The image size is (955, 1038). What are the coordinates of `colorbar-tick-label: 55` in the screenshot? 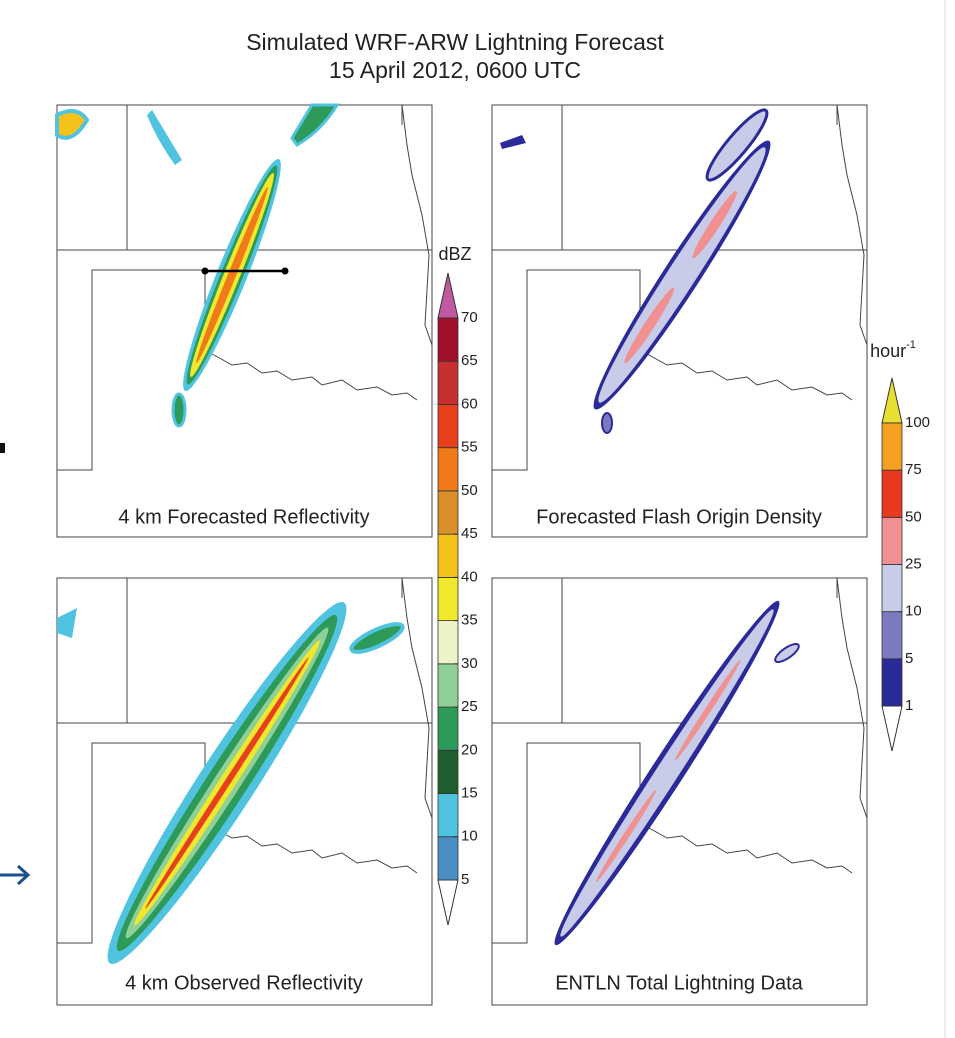 It's located at (469, 447).